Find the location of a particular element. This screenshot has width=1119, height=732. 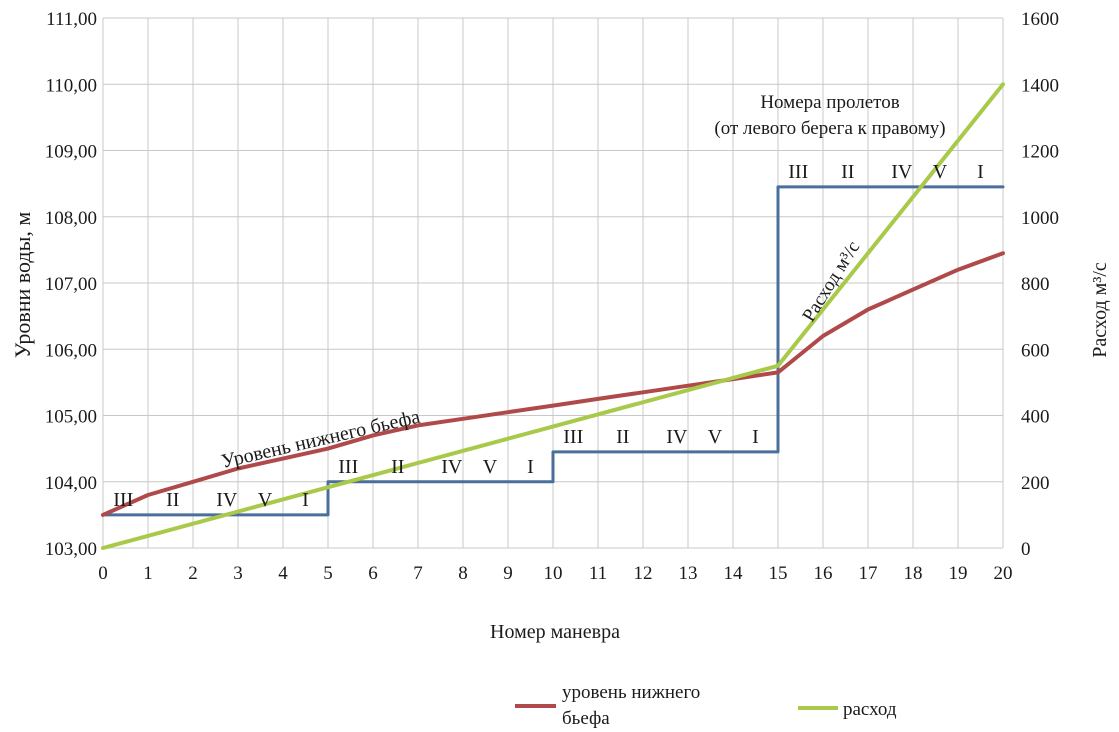

x-tick-label: 1 is located at coordinates (148, 573).